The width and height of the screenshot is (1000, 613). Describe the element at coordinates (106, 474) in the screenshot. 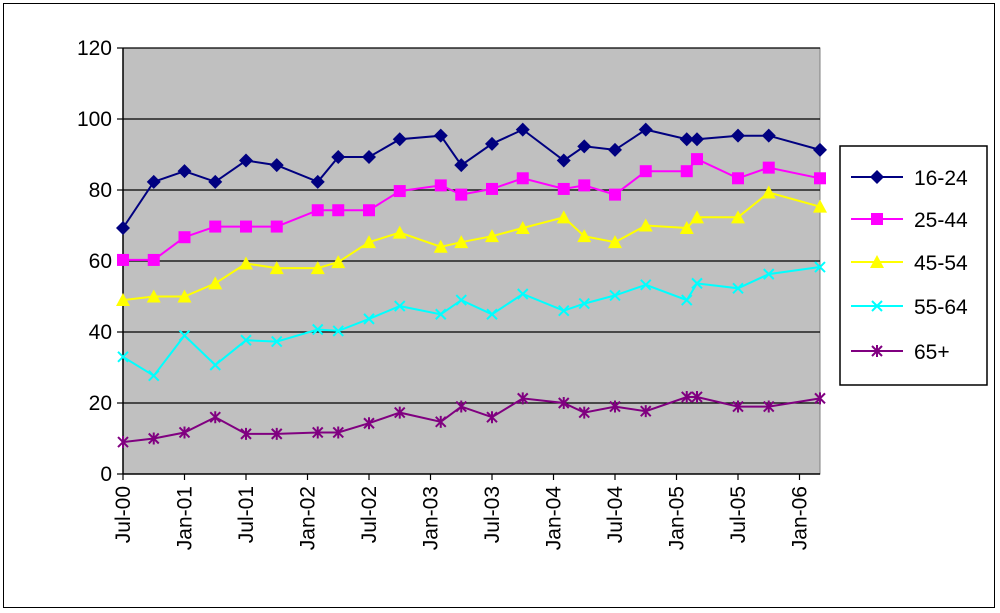

I see `y-tick-label: 0` at that location.